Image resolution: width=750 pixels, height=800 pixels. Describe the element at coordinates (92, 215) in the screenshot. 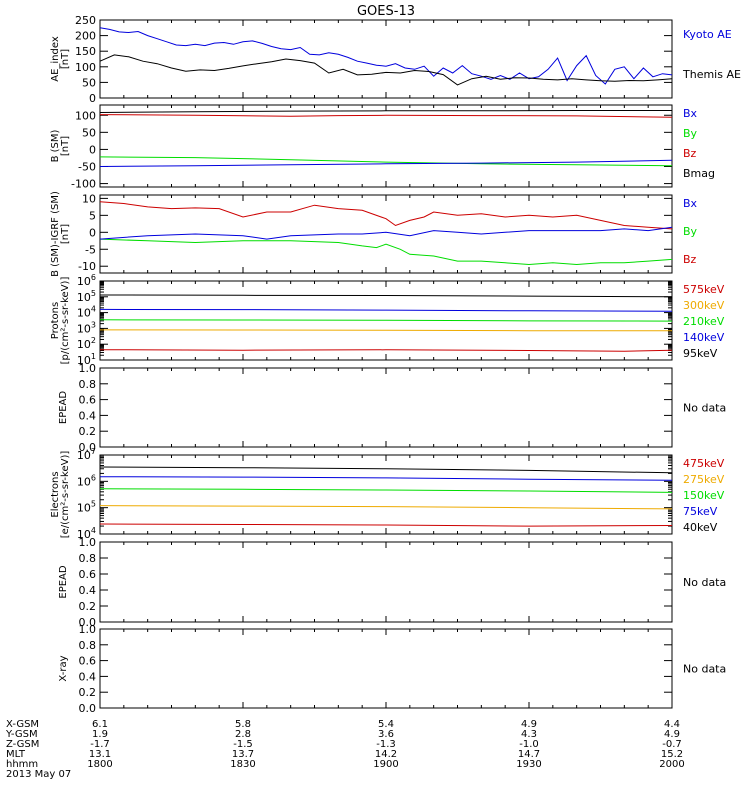

I see `y-tick-label: 5` at that location.